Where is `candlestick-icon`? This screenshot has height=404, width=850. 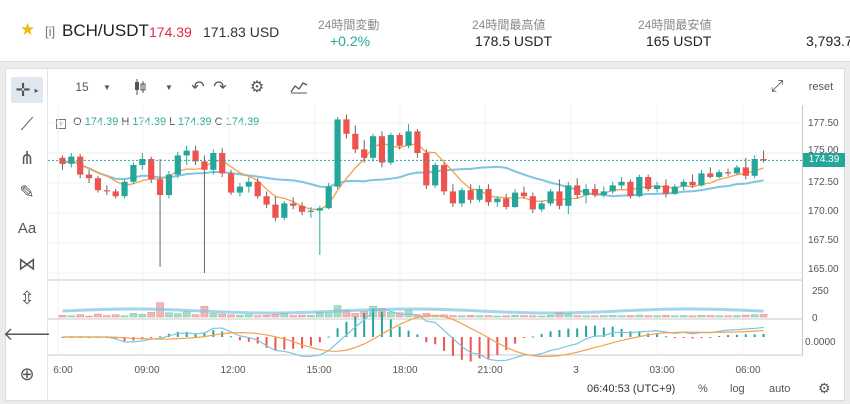
candlestick-icon is located at coordinates (140, 87).